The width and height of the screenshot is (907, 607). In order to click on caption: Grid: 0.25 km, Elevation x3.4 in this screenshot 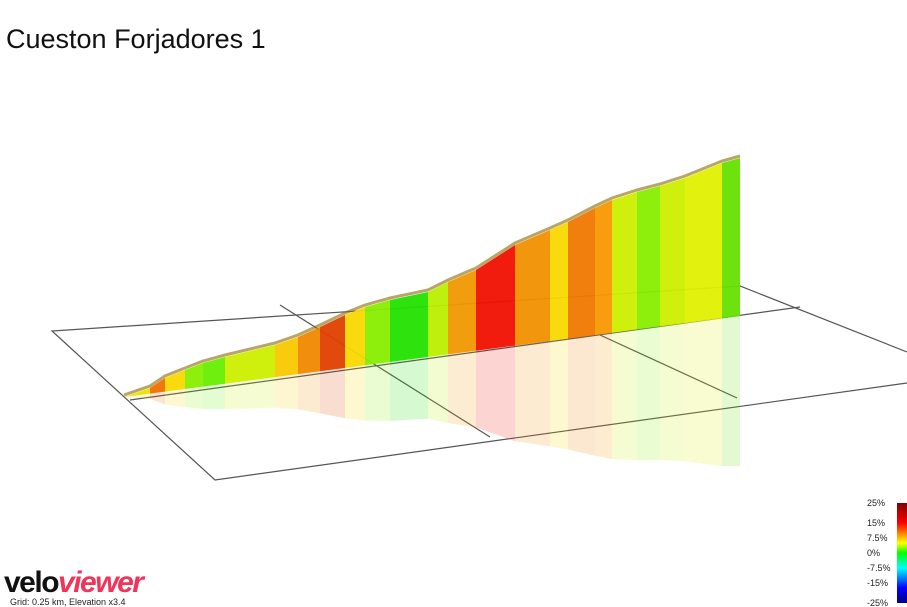, I will do `click(68, 602)`.